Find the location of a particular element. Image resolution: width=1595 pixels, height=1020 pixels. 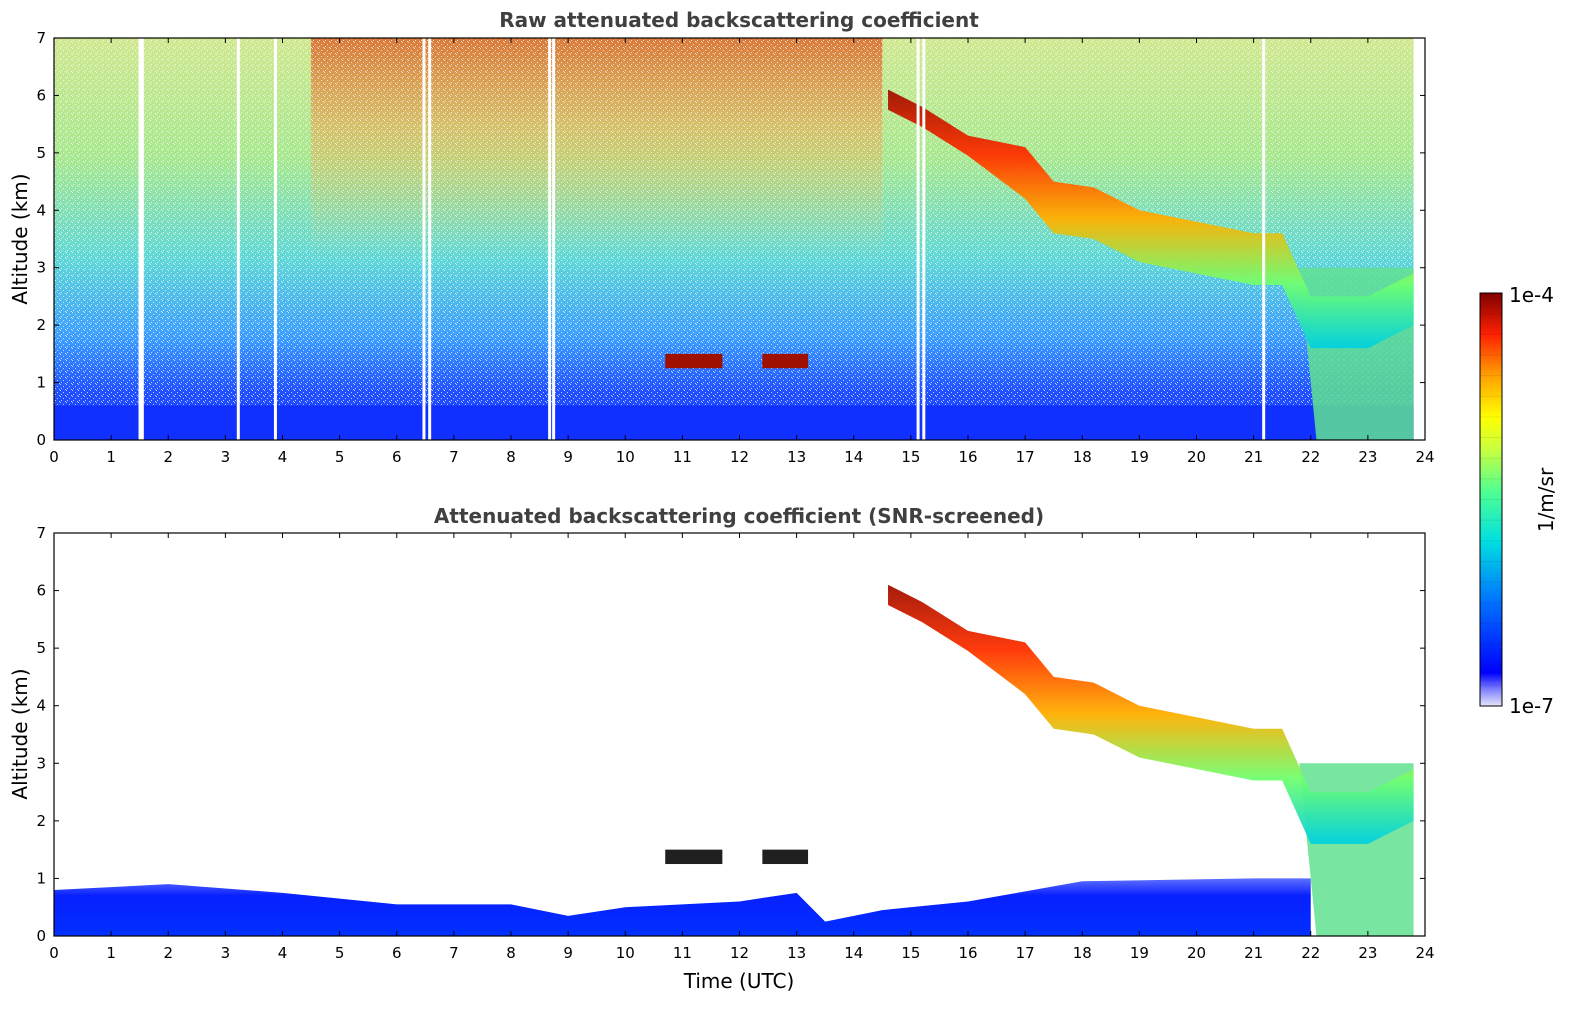

colorbar-max-label: 1e-4 is located at coordinates (1531, 295).